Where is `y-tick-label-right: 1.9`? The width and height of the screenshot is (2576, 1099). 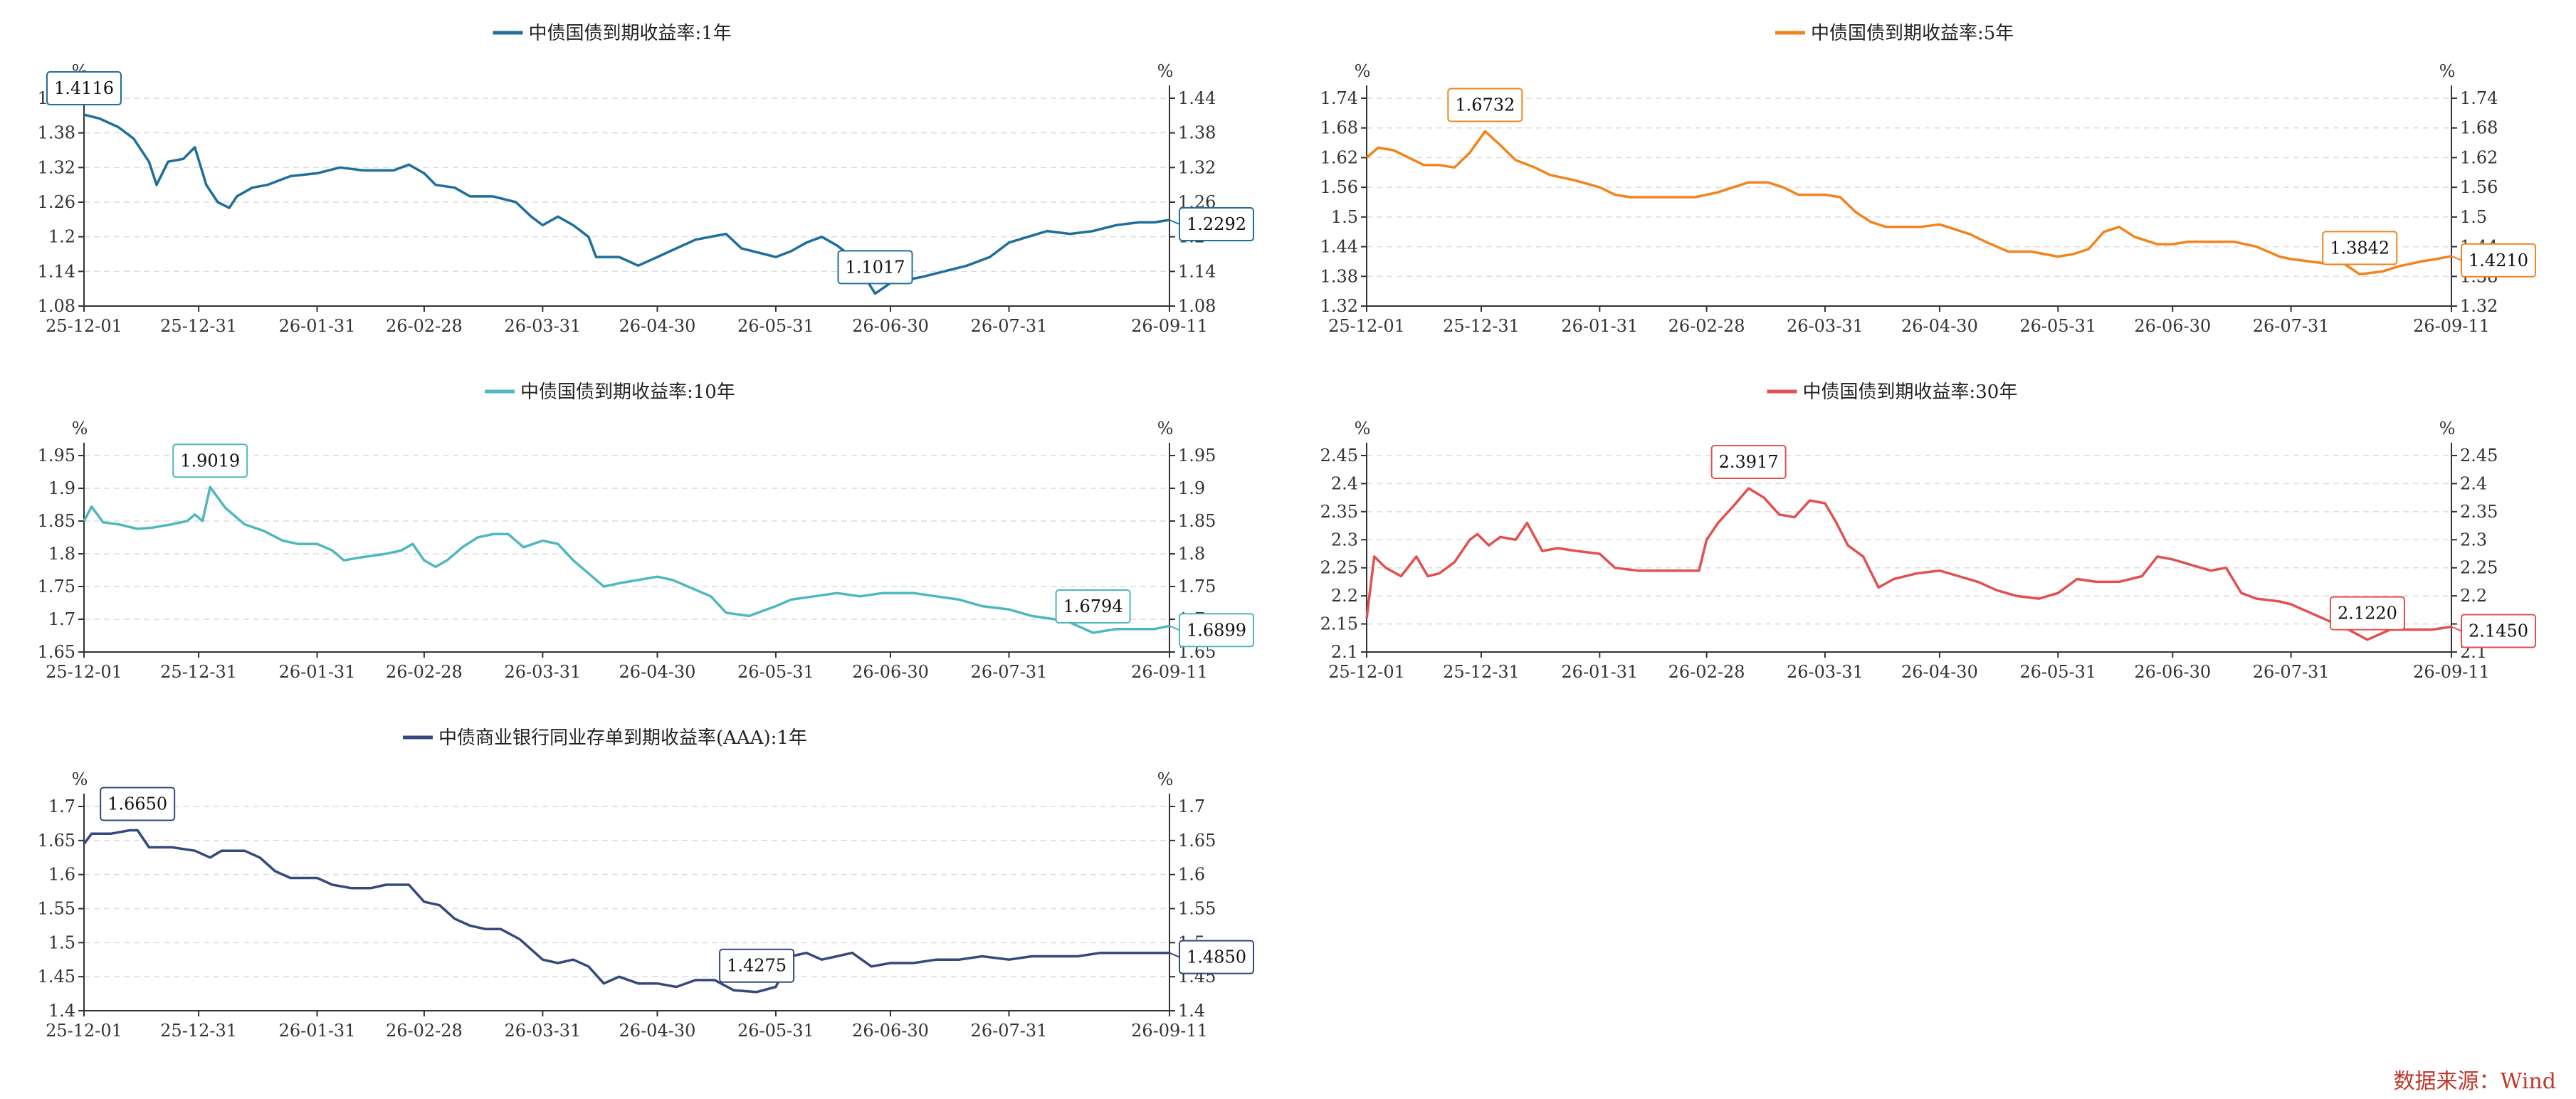
y-tick-label-right: 1.9 is located at coordinates (1192, 488).